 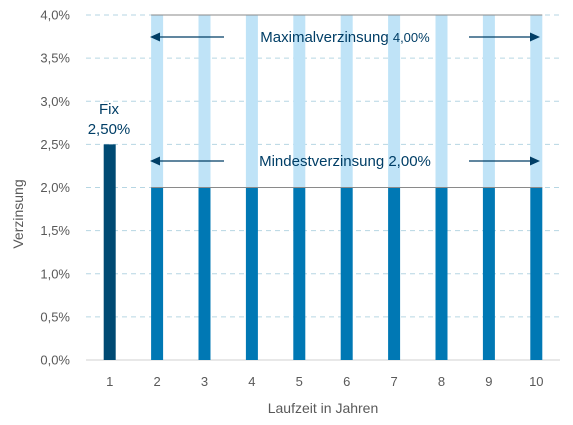 What do you see at coordinates (55, 273) in the screenshot?
I see `y-tick-label: 1,0%` at bounding box center [55, 273].